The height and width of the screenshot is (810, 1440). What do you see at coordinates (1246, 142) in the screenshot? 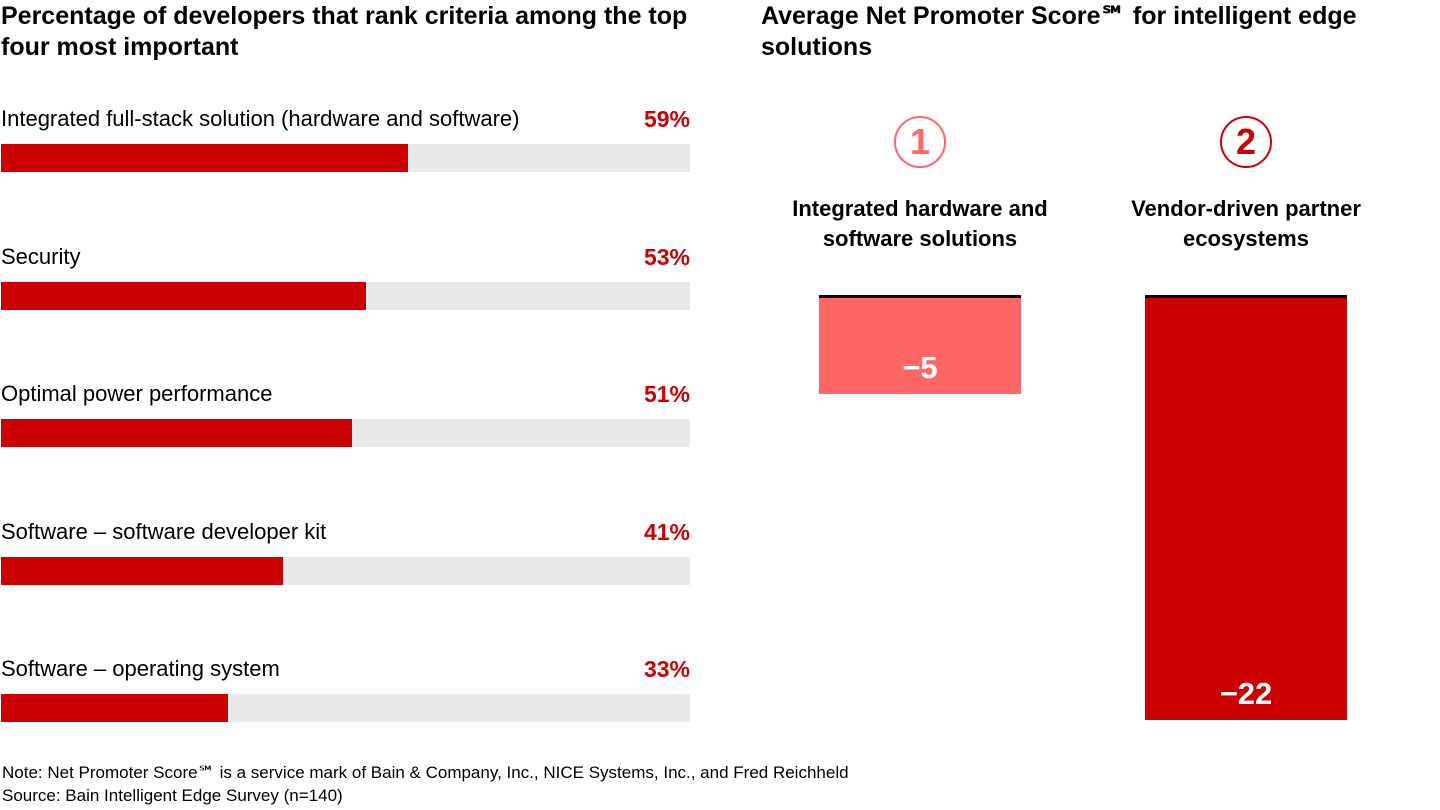
I see `rank-circle: 2` at bounding box center [1246, 142].